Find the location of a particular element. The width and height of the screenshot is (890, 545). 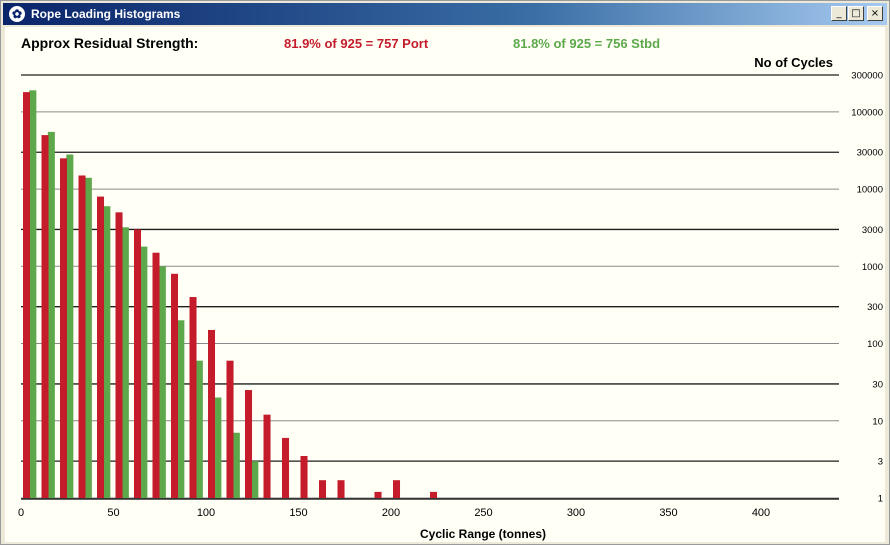

y-tick-label: 100000 is located at coordinates (867, 112).